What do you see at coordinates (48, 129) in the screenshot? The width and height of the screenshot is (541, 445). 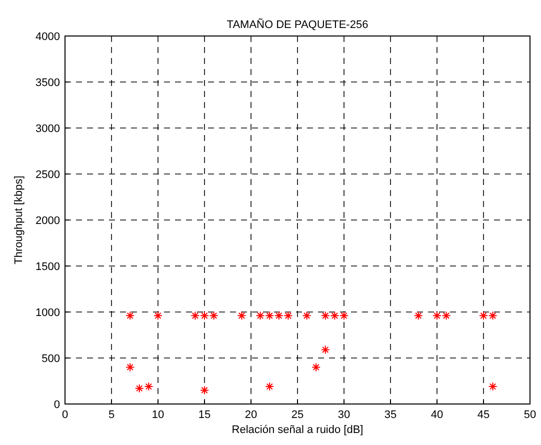 I see `y-tick-label: 3000` at bounding box center [48, 129].